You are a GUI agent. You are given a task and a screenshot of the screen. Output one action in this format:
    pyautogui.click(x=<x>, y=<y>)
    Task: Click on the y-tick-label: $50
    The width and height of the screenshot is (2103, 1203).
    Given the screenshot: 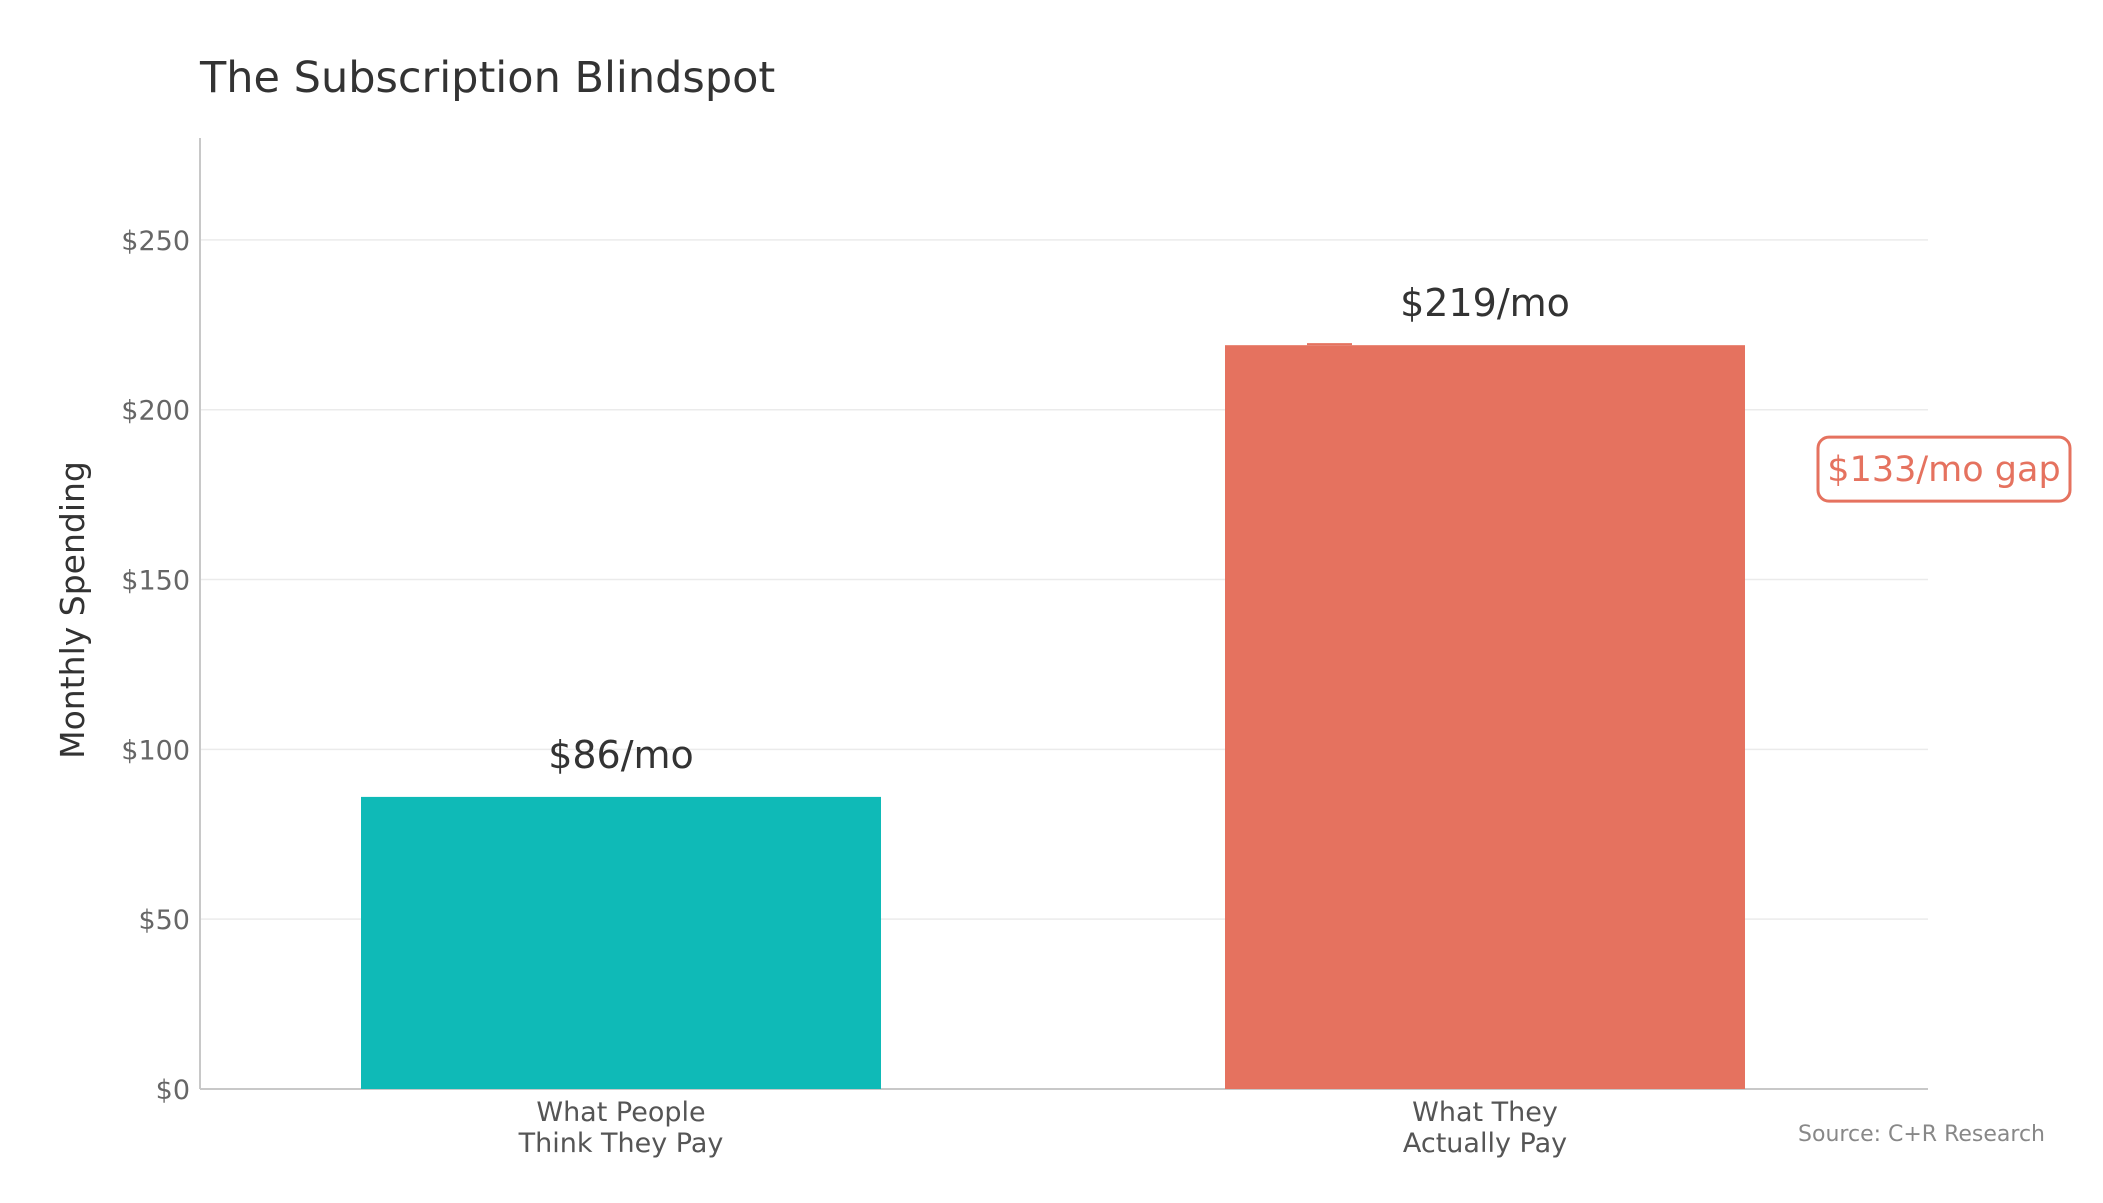 What is the action you would take?
    pyautogui.click(x=164, y=920)
    